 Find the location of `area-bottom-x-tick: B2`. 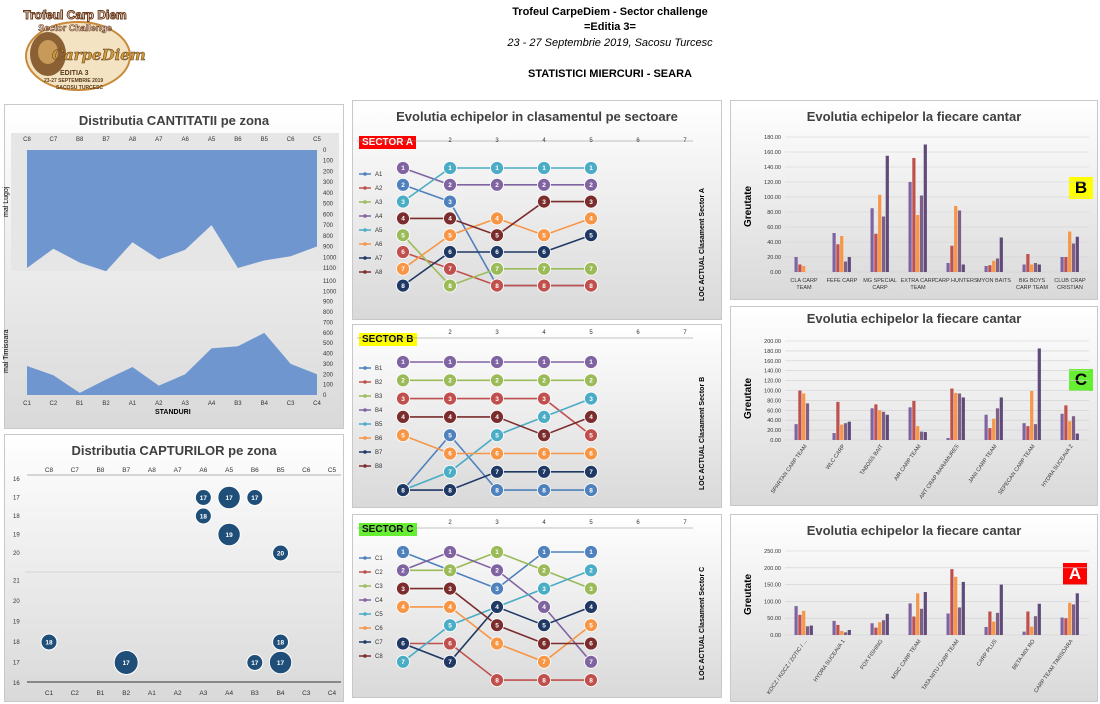

area-bottom-x-tick: B2 is located at coordinates (106, 404).